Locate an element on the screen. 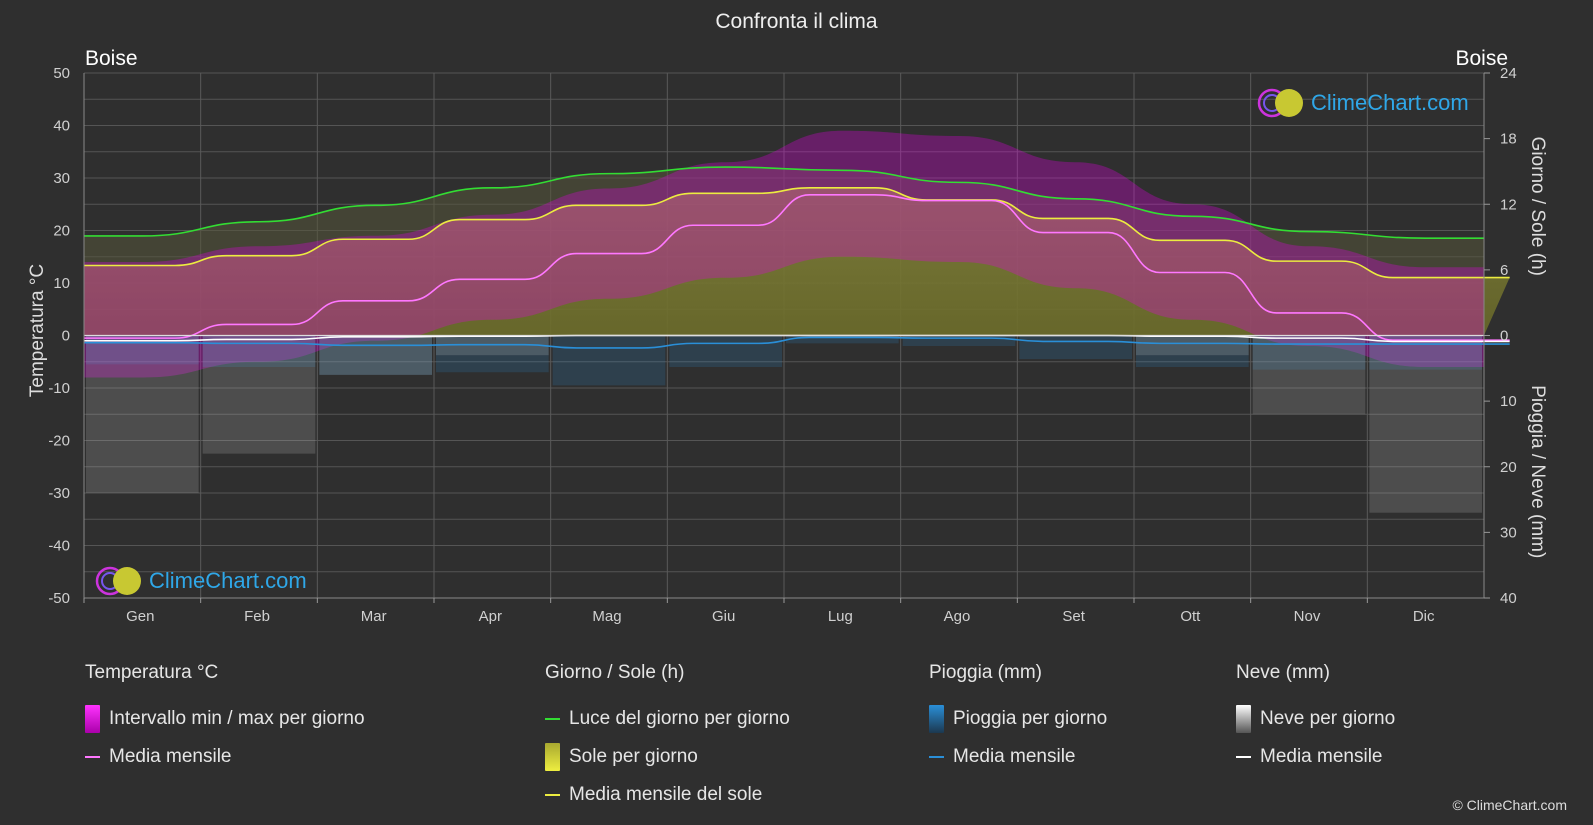 The height and width of the screenshot is (825, 1593). legend-label: Media mensile del sole is located at coordinates (666, 794).